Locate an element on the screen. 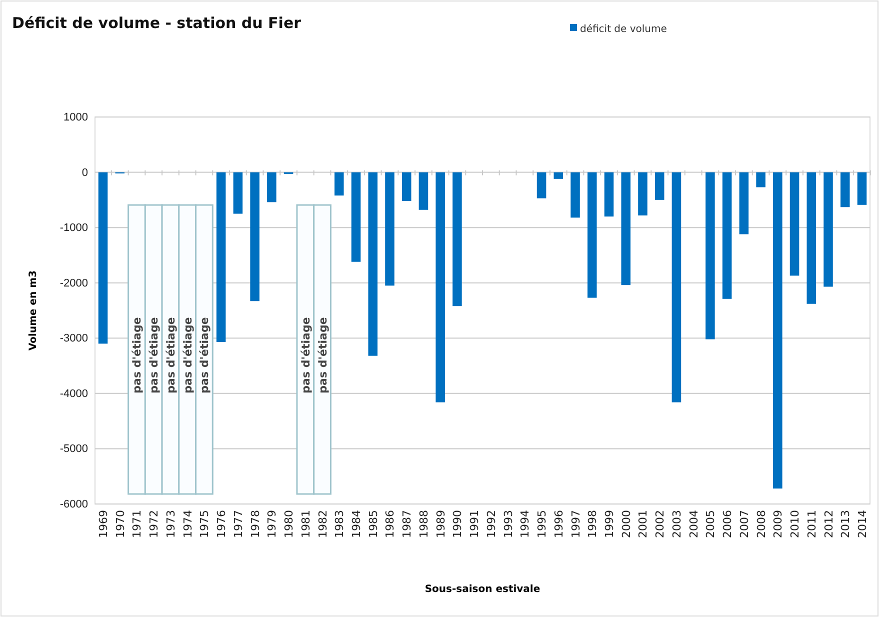 Image resolution: width=879 pixels, height=617 pixels. x-tick-label: 2010 is located at coordinates (795, 524).